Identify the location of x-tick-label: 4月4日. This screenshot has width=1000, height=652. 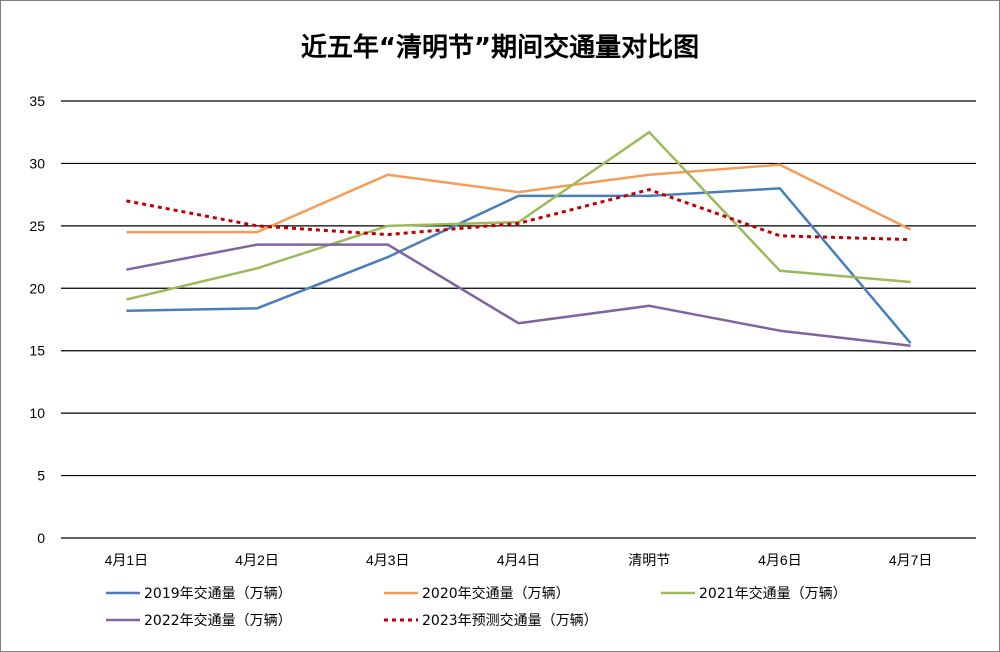
(519, 560).